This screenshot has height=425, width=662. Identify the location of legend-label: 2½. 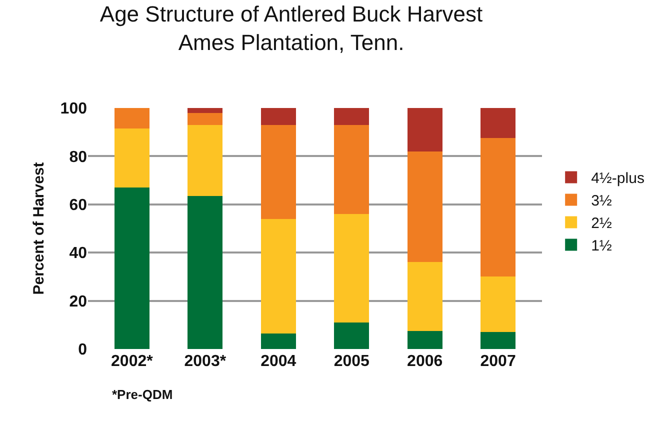
(601, 223).